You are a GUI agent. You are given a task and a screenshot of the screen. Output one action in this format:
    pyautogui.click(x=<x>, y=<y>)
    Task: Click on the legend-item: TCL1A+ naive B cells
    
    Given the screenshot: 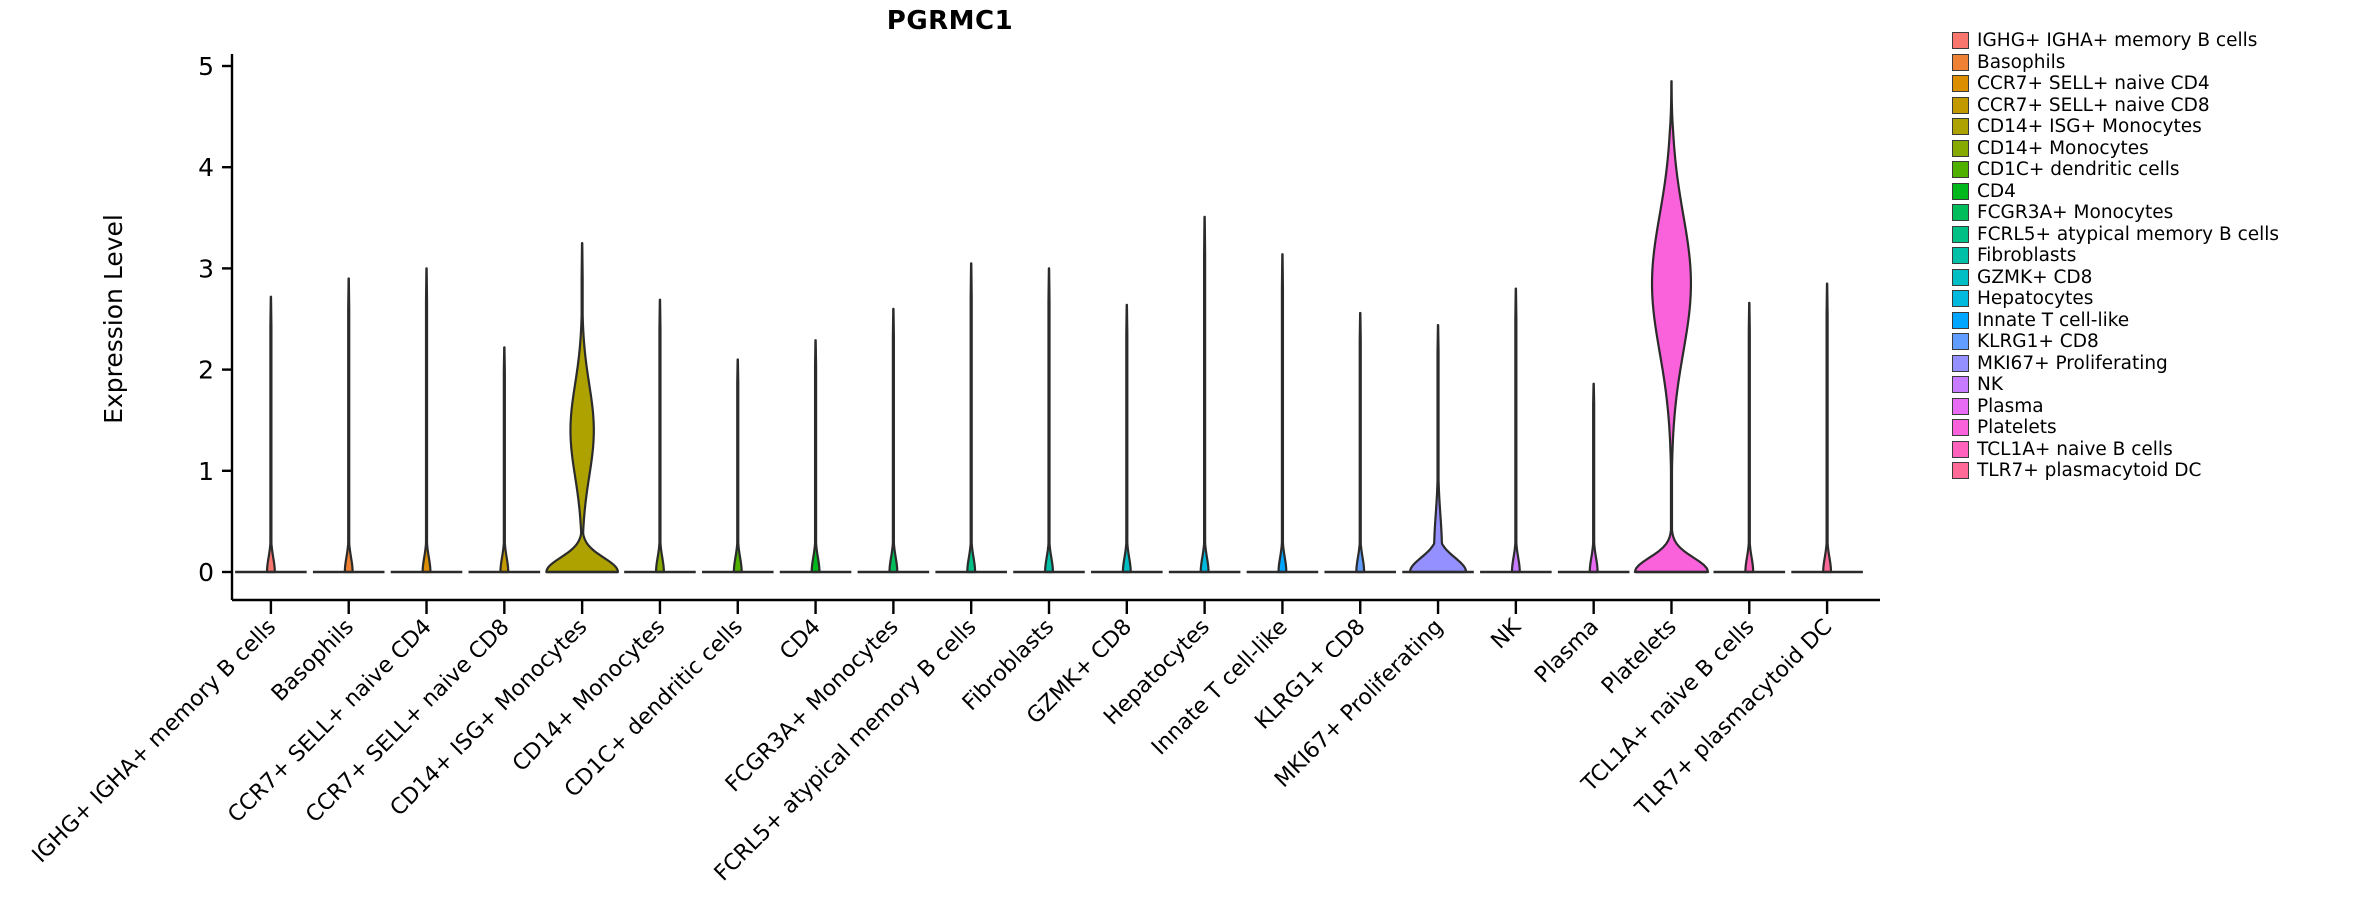 What is the action you would take?
    pyautogui.click(x=2152, y=450)
    